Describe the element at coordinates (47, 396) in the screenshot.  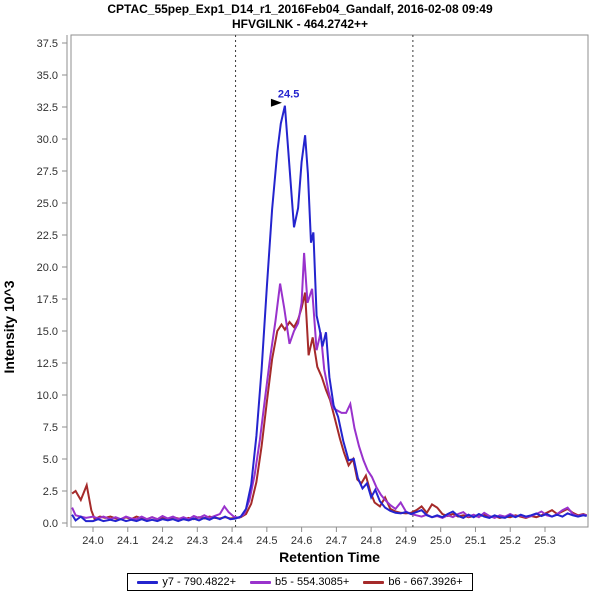
I see `y-tick-label: 10.0` at that location.